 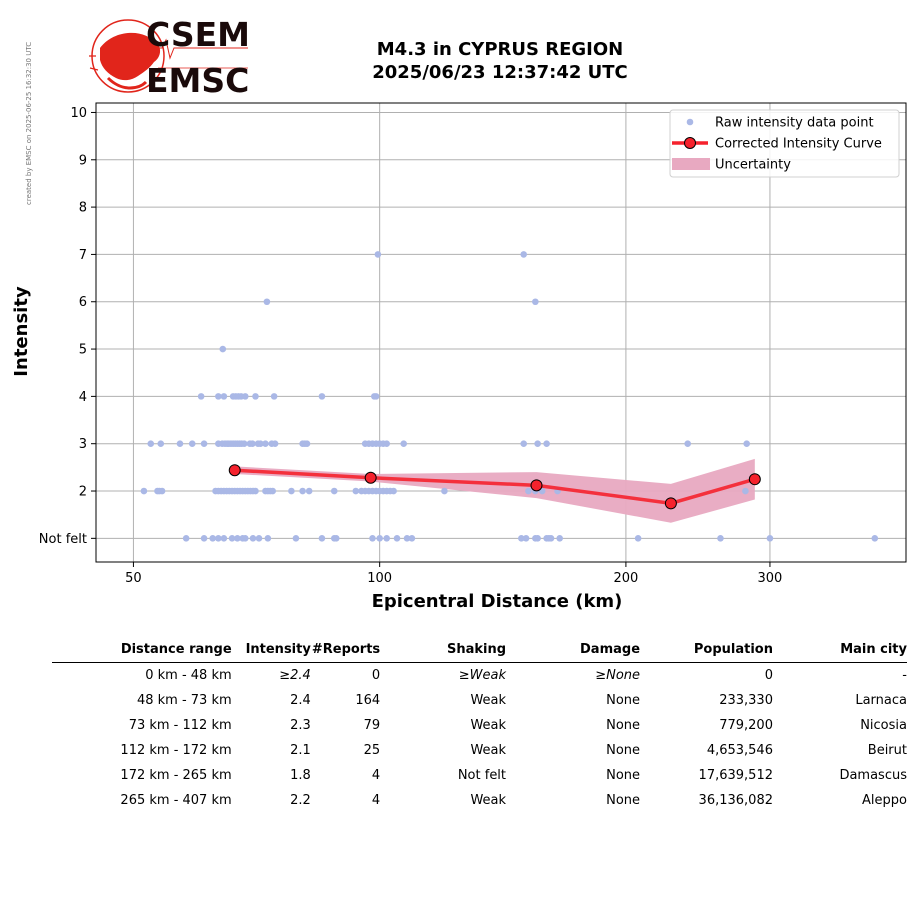 I want to click on x-tick-label: 300, so click(x=770, y=578).